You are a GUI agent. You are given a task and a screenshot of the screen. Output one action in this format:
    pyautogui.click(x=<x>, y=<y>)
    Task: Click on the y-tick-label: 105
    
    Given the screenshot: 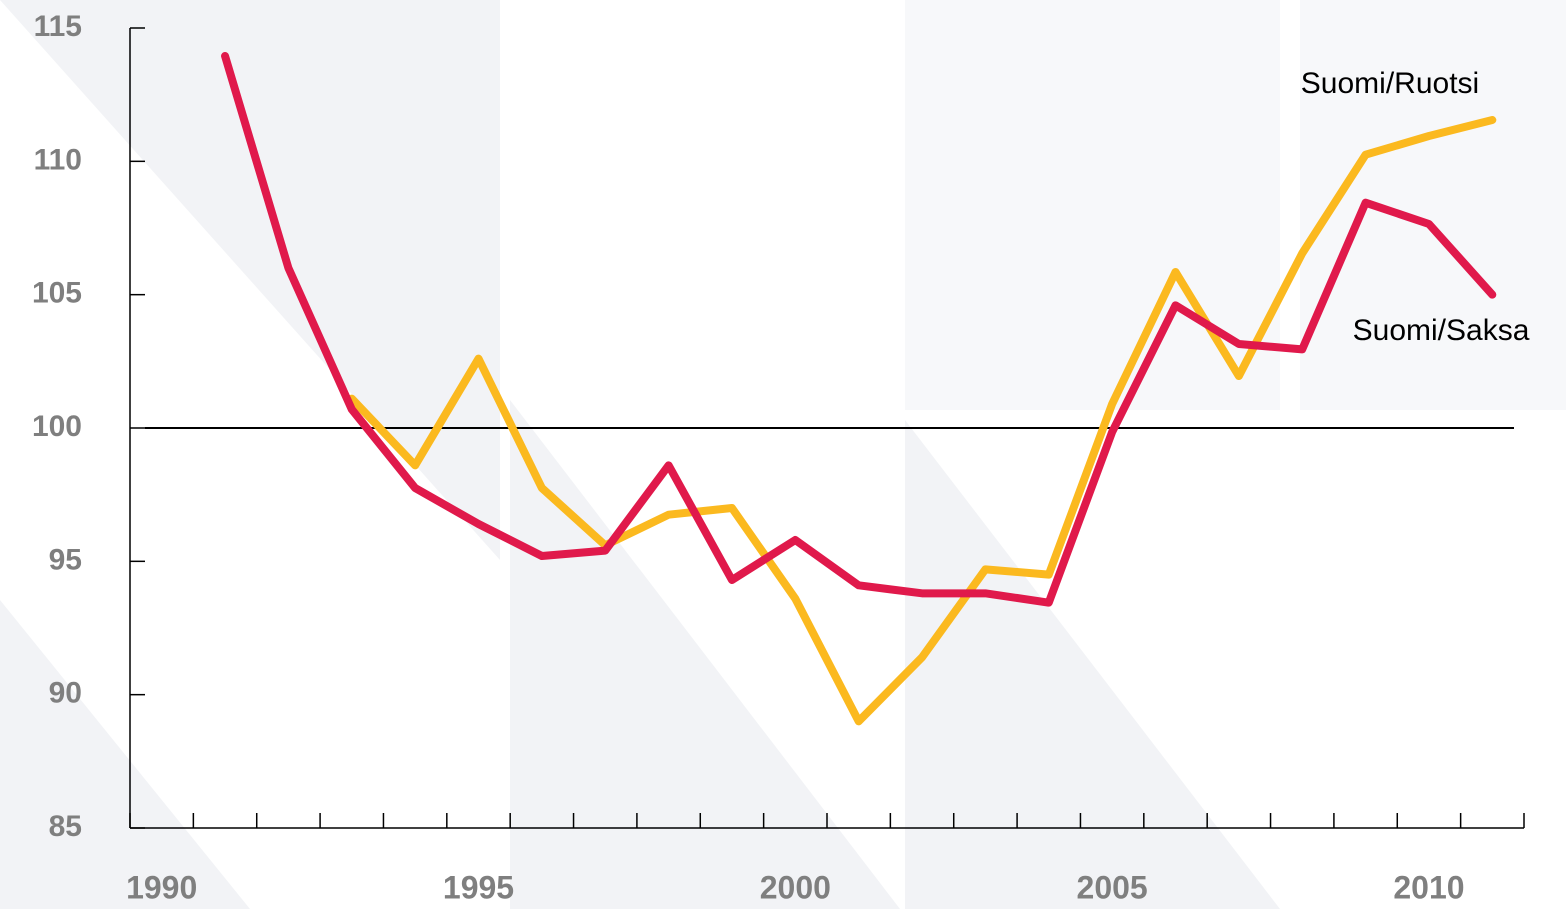 What is the action you would take?
    pyautogui.click(x=57, y=293)
    